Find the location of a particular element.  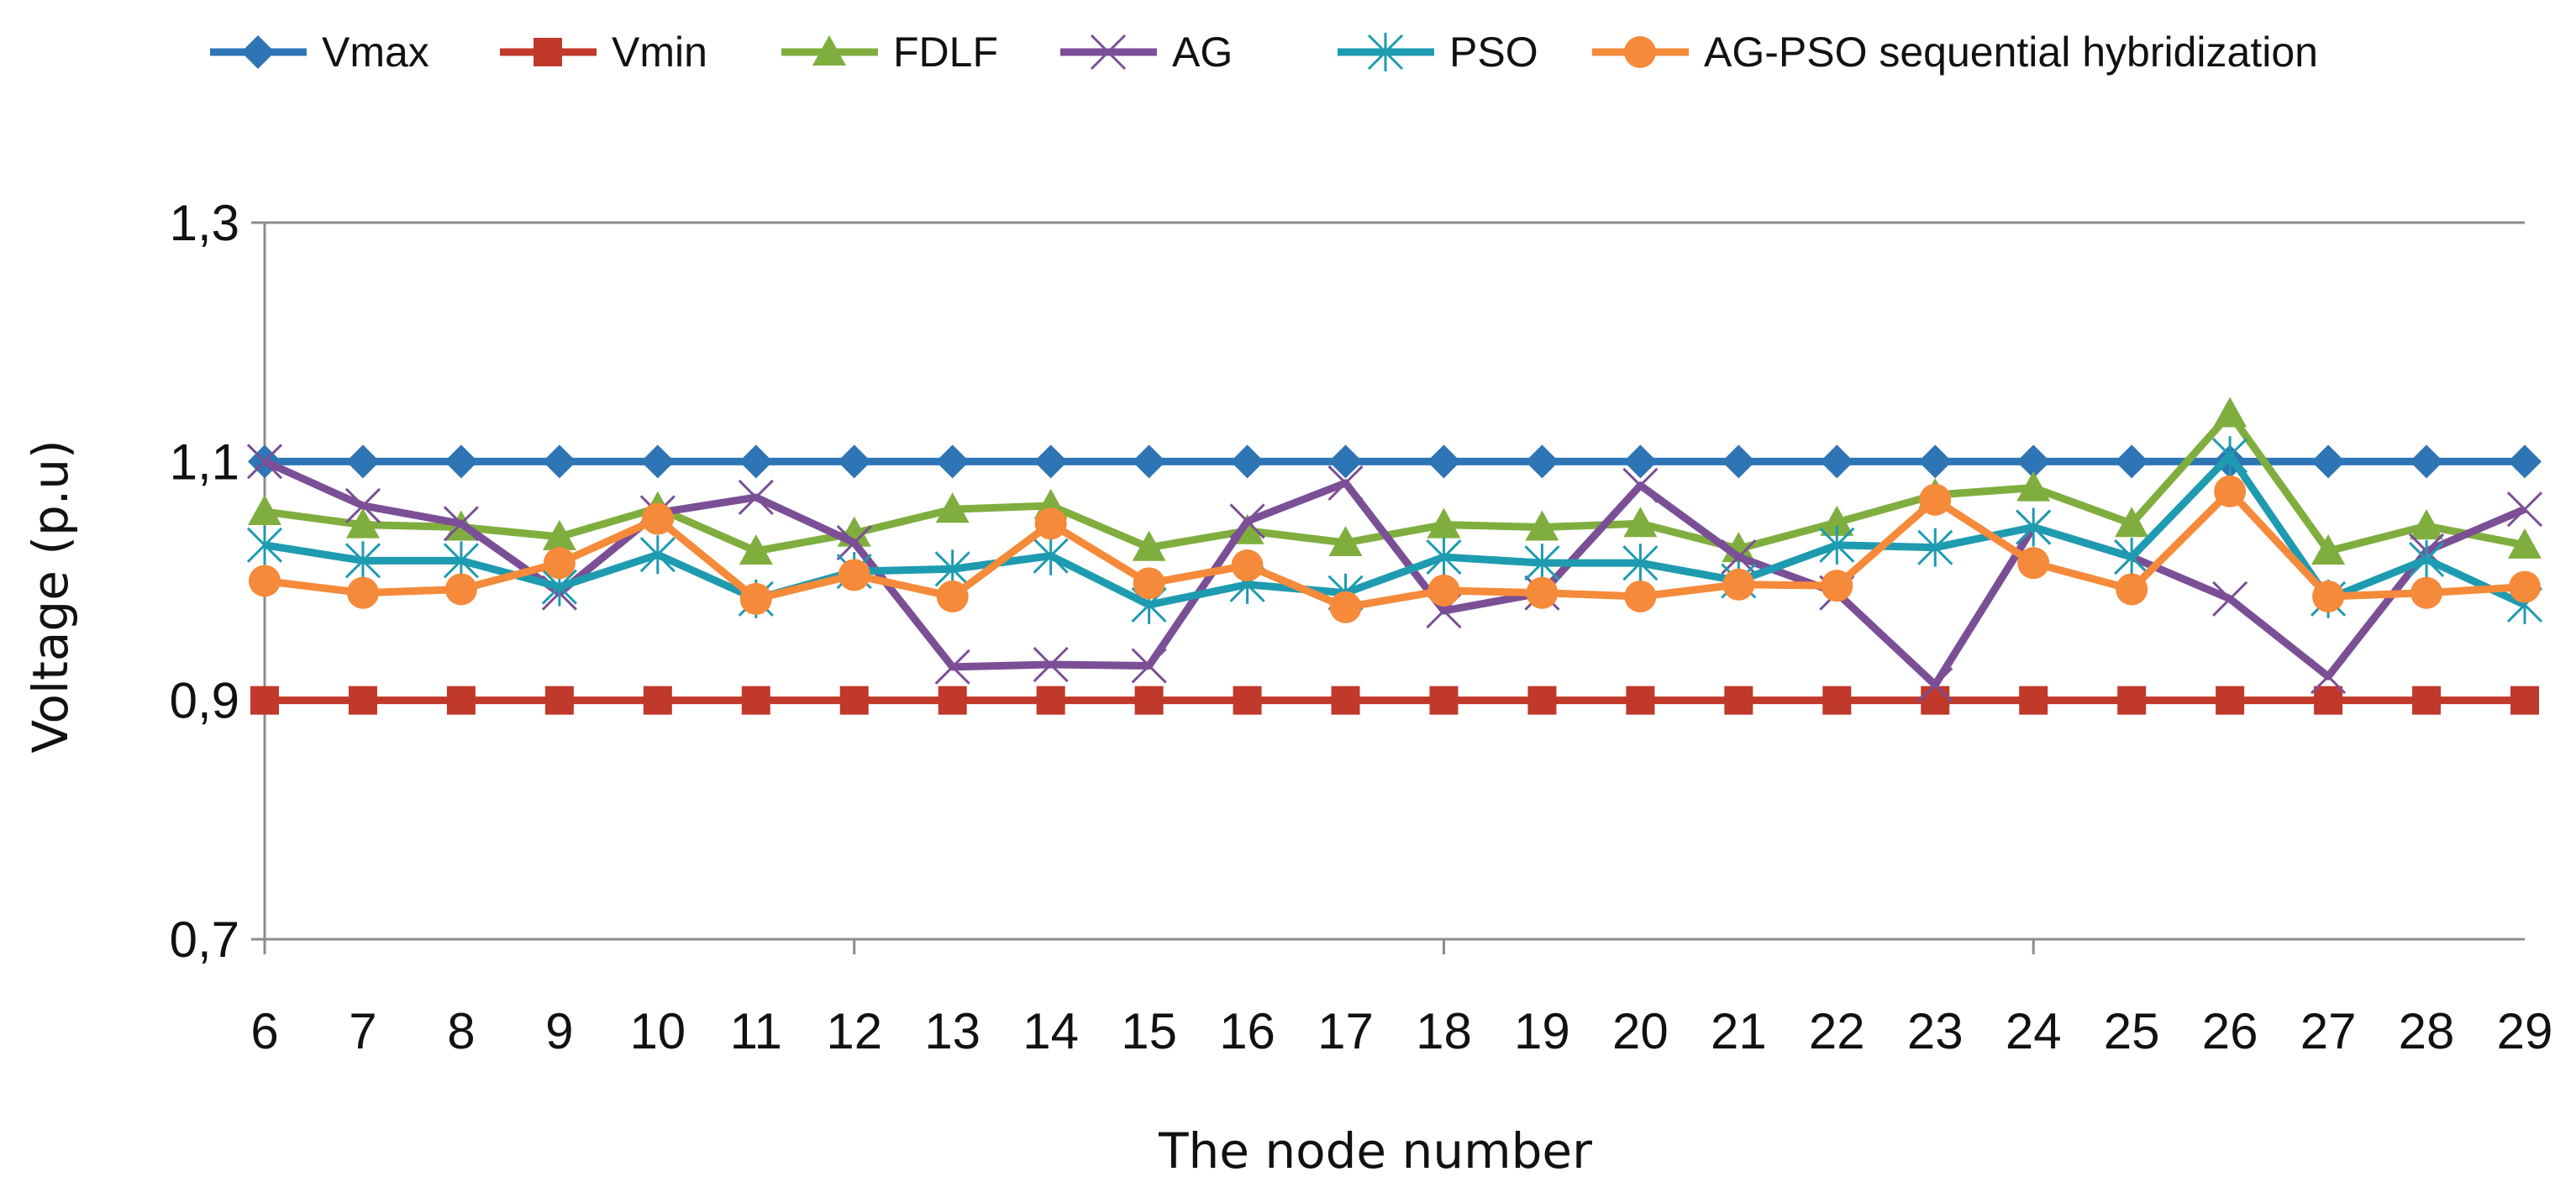

legend-entry: PSO is located at coordinates (1438, 52).